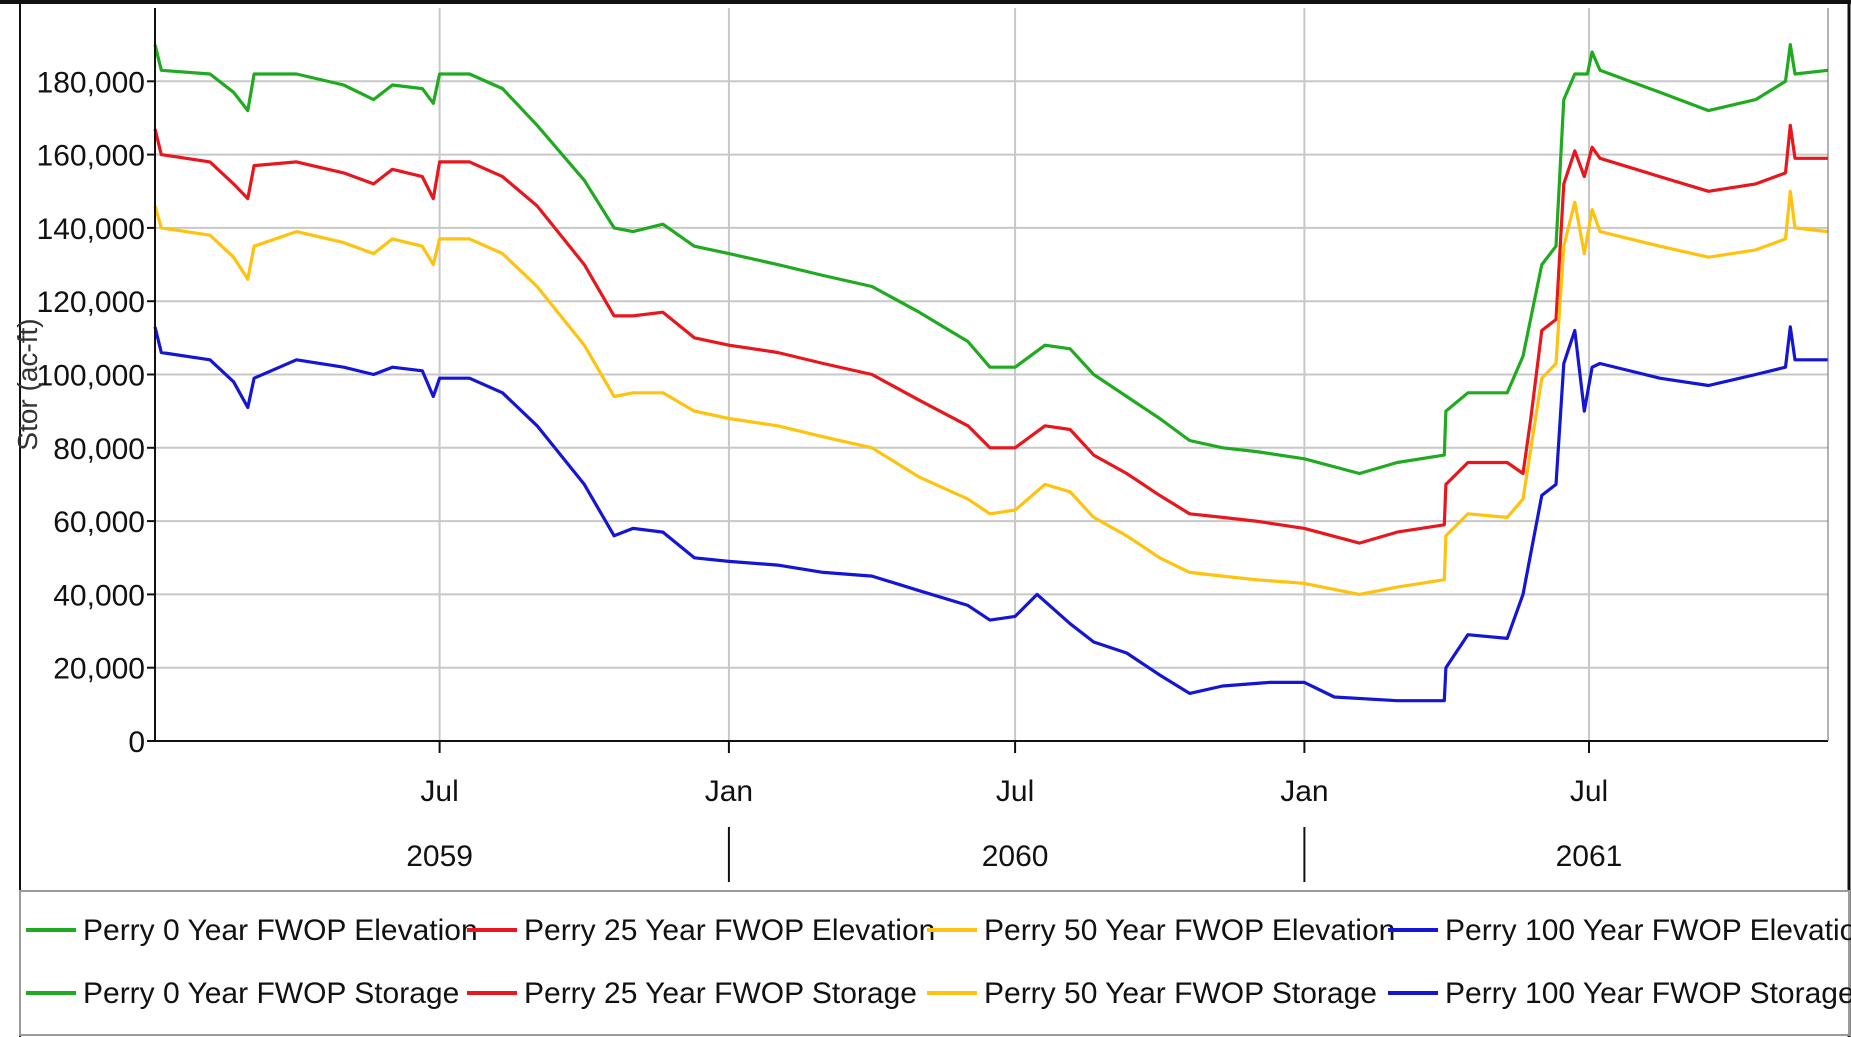 Image resolution: width=1851 pixels, height=1037 pixels. What do you see at coordinates (136, 742) in the screenshot?
I see `y-tick-label: 0` at bounding box center [136, 742].